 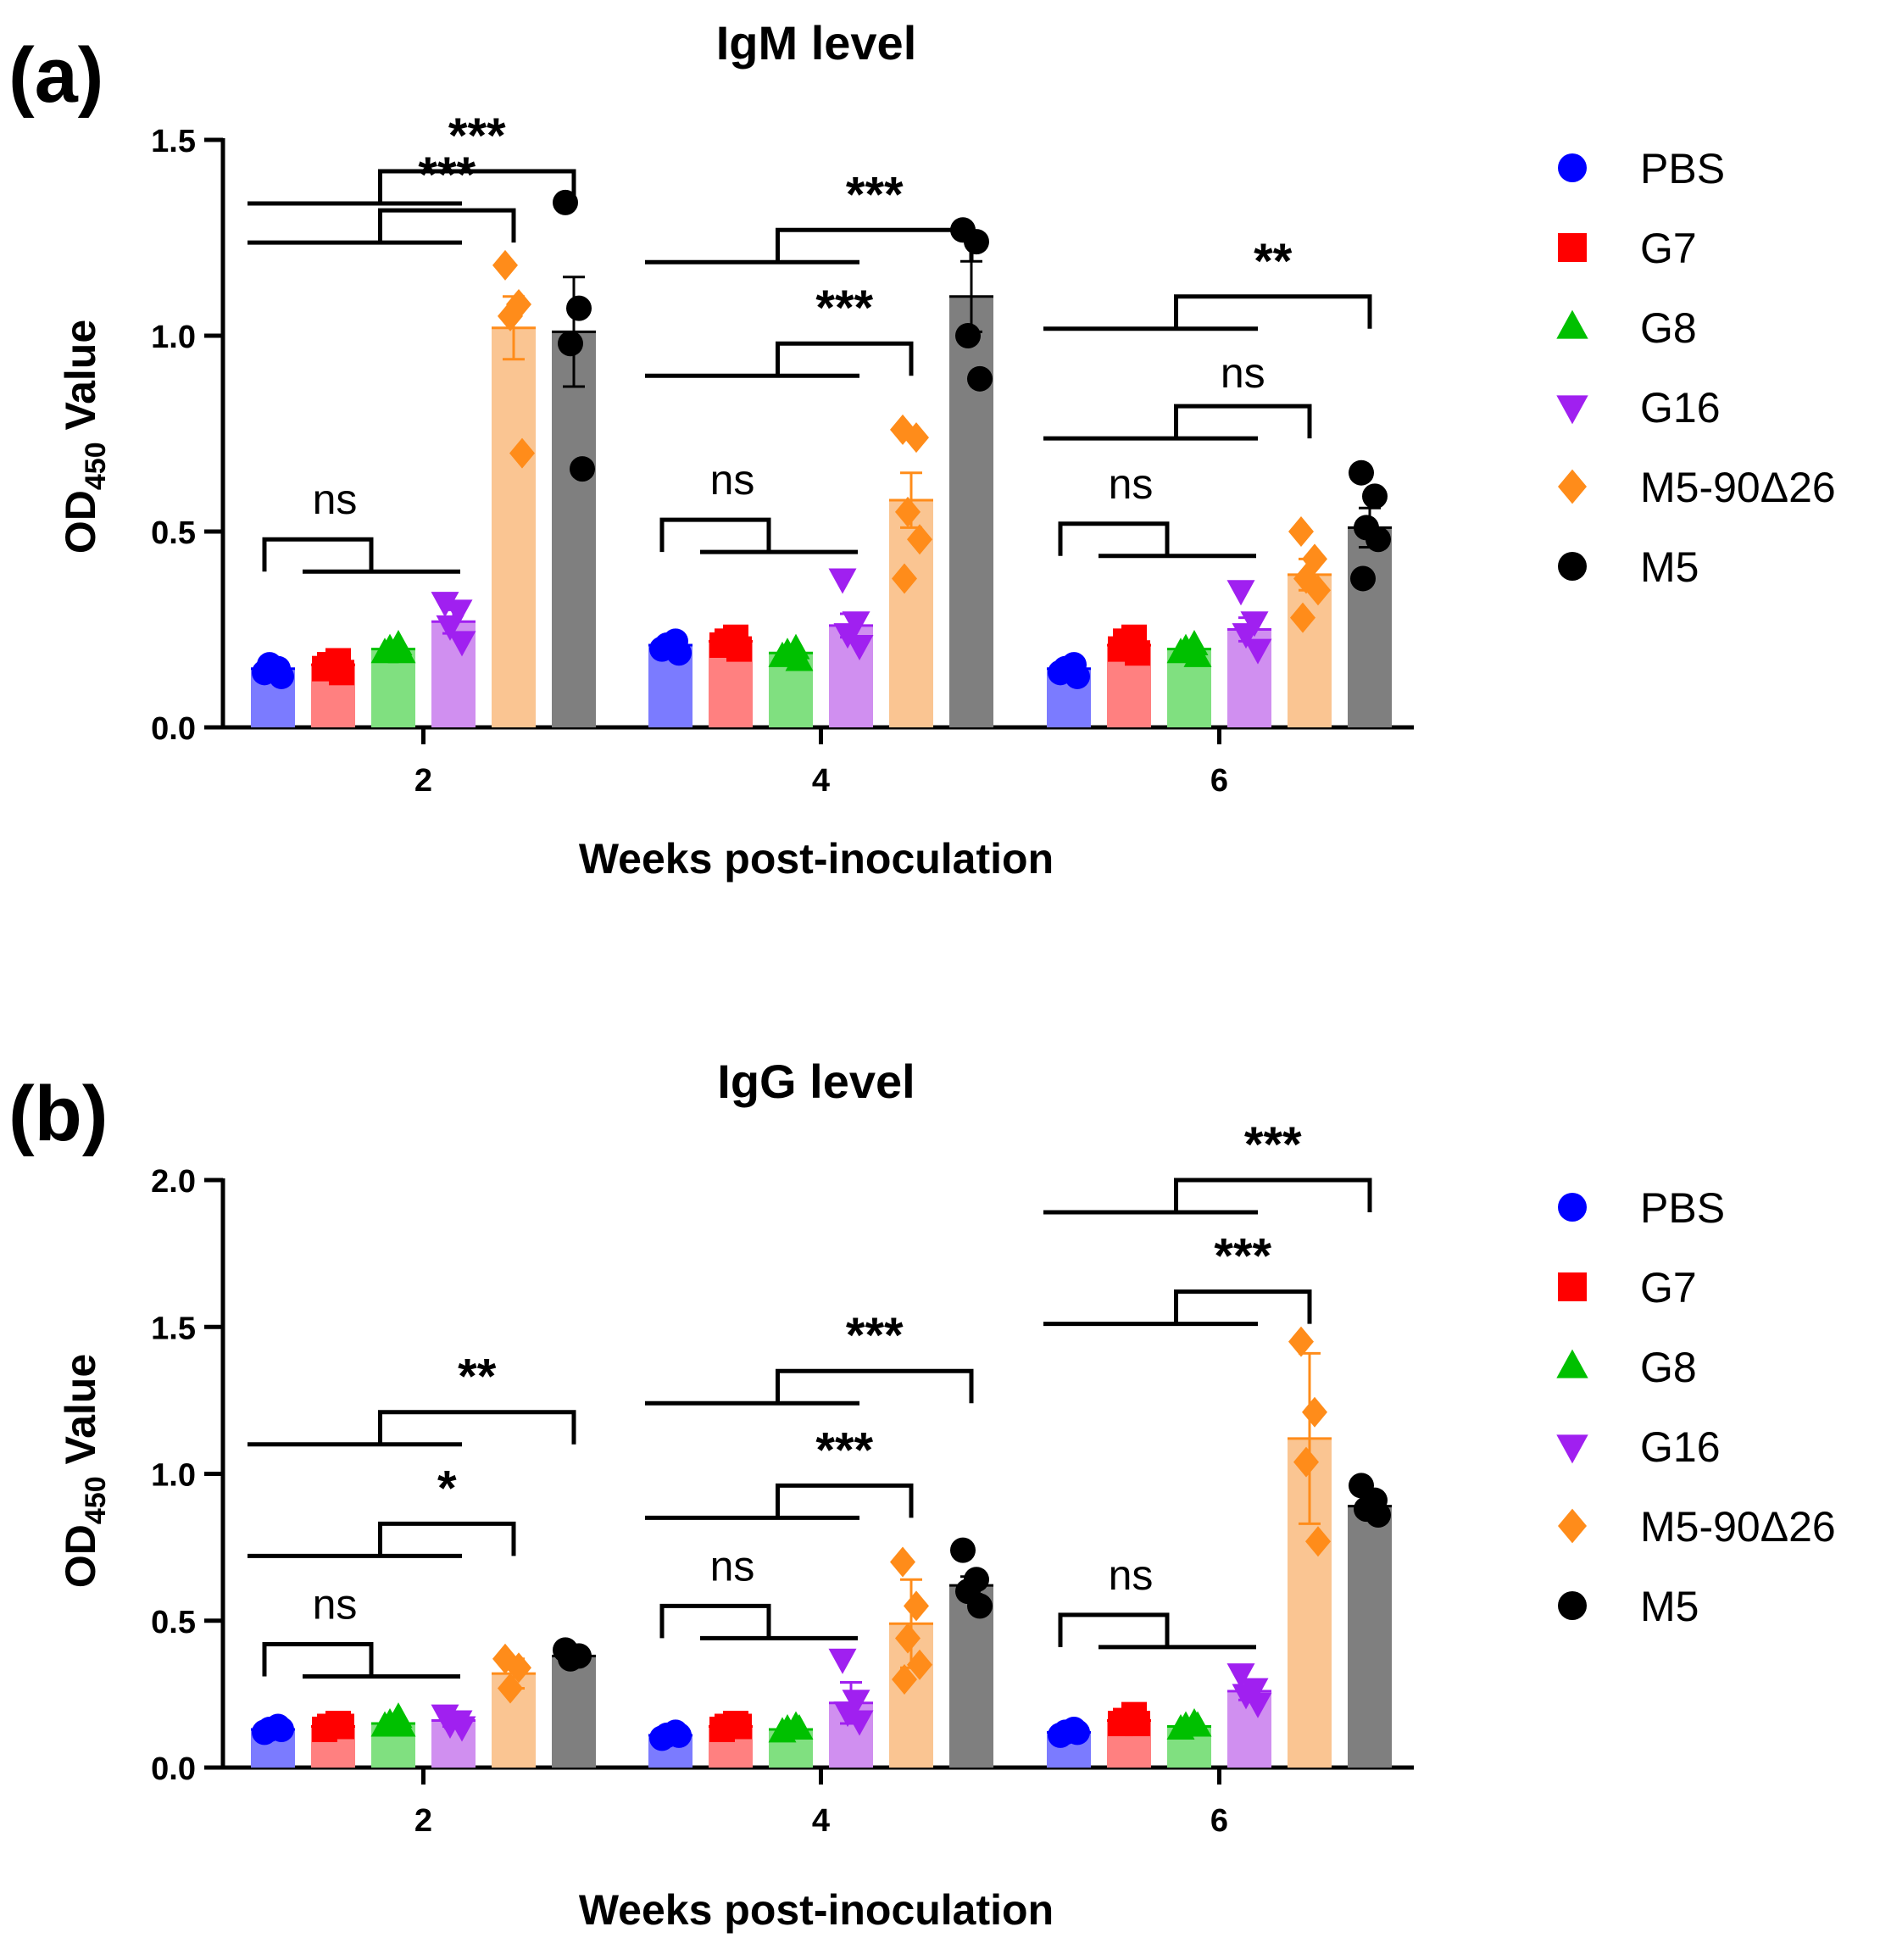 I want to click on panel-b-label: (b), so click(x=58, y=1114).